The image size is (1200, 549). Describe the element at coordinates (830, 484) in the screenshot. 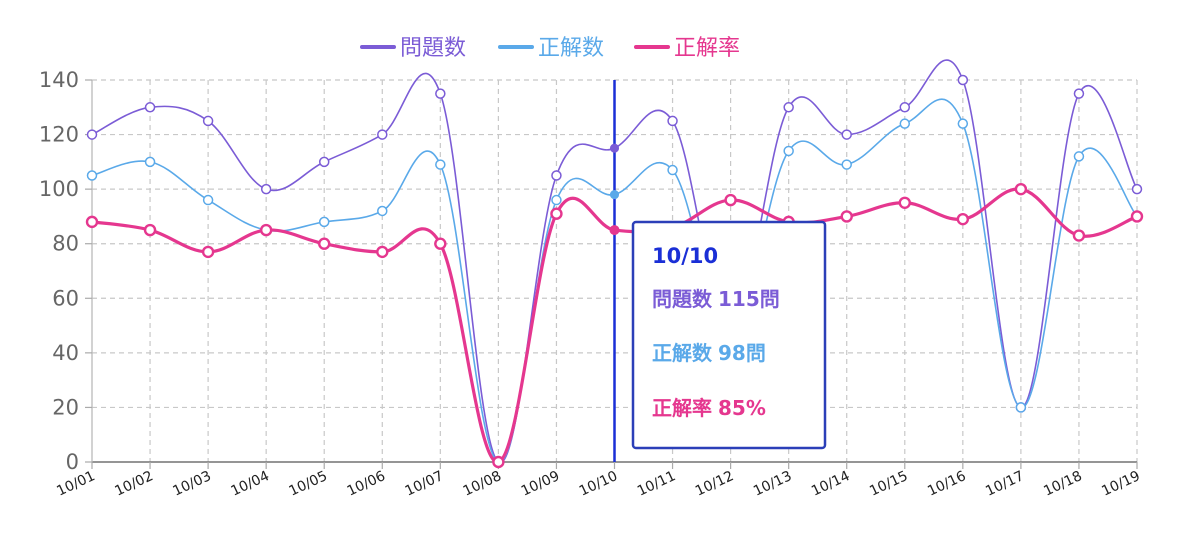

I see `x-tick-label: 10/14` at that location.